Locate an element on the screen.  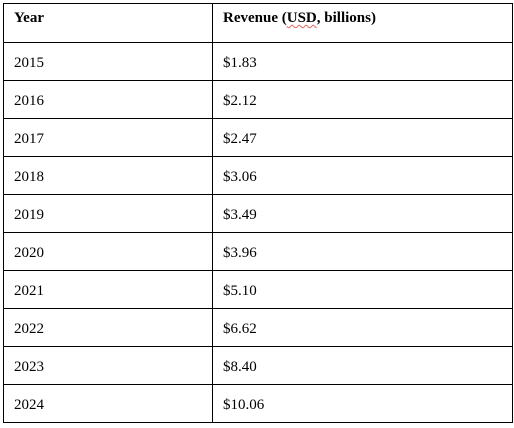
table-header-row: Year Revenue (USD, billions) is located at coordinates (258, 23).